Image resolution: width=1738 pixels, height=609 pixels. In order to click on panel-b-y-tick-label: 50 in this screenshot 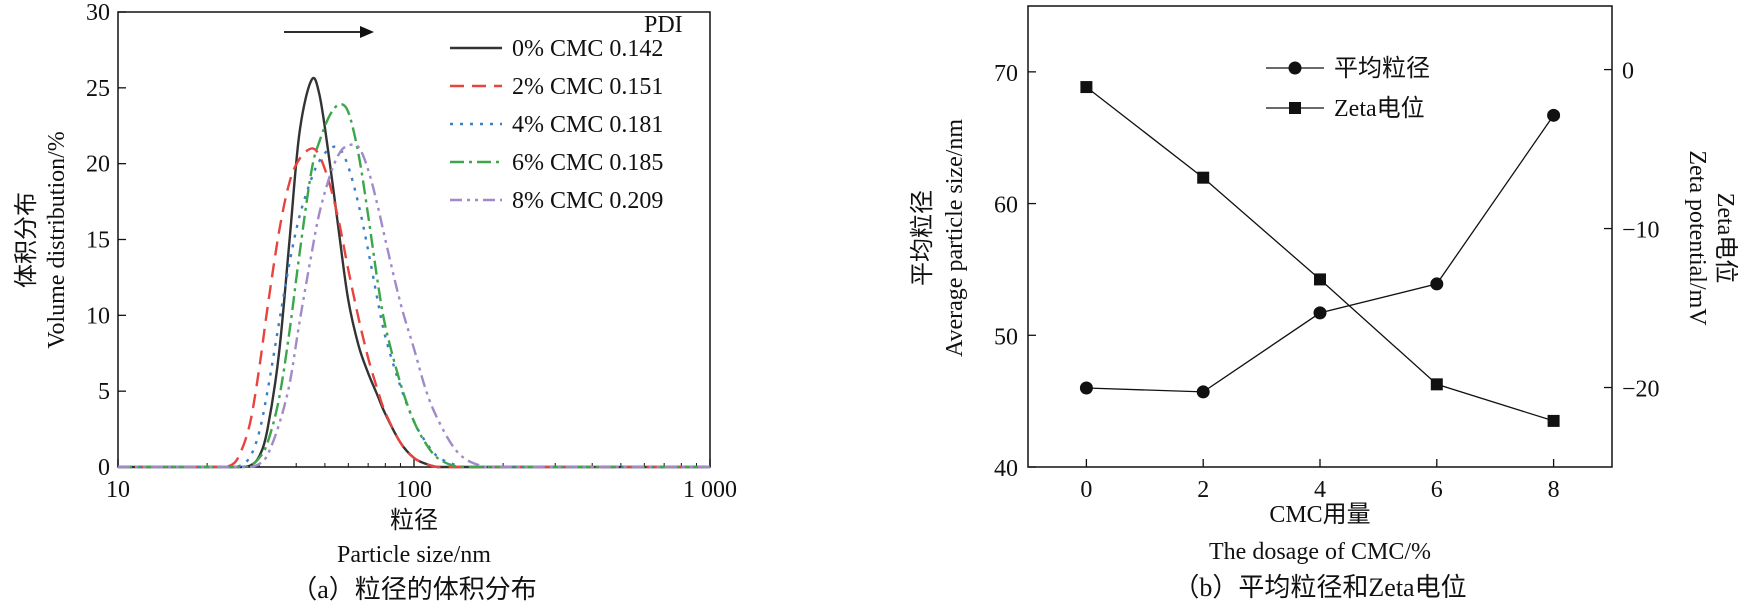, I will do `click(1006, 337)`.